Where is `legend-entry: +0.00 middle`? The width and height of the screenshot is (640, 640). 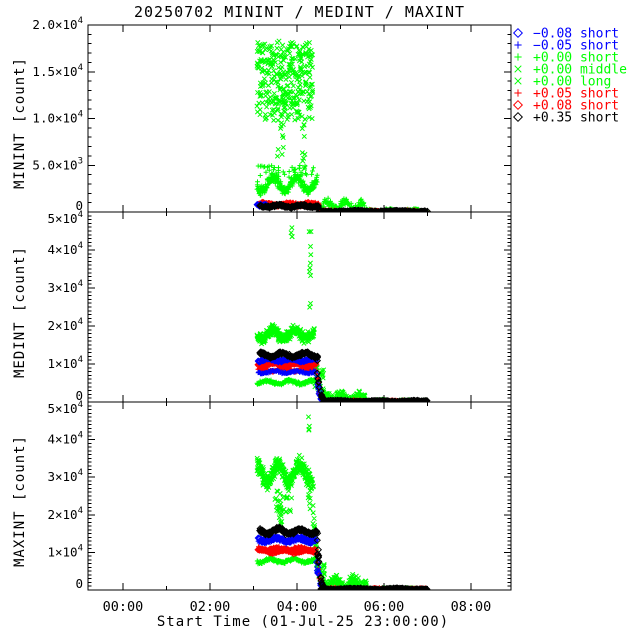 legend-entry: +0.00 middle is located at coordinates (570, 70).